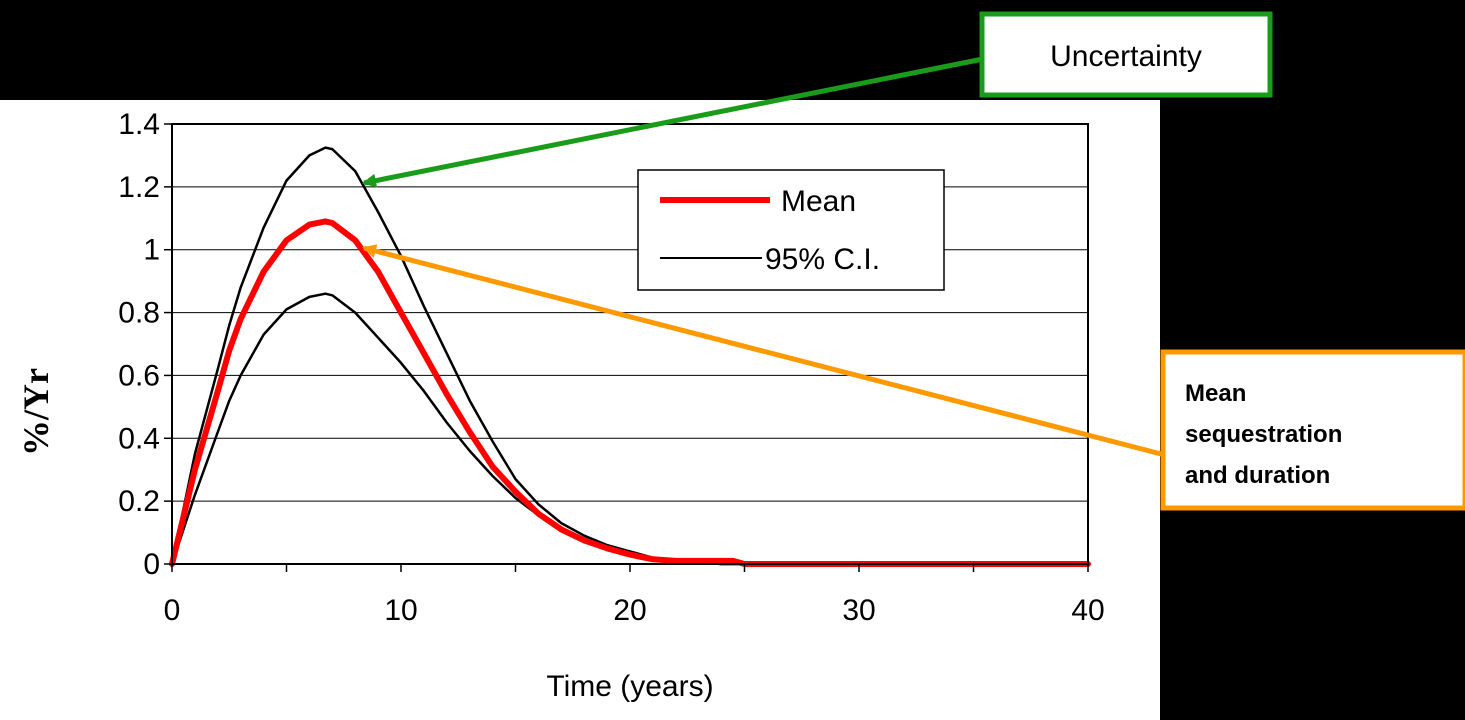 The height and width of the screenshot is (720, 1465). I want to click on legend-label-mean: Mean, so click(818, 201).